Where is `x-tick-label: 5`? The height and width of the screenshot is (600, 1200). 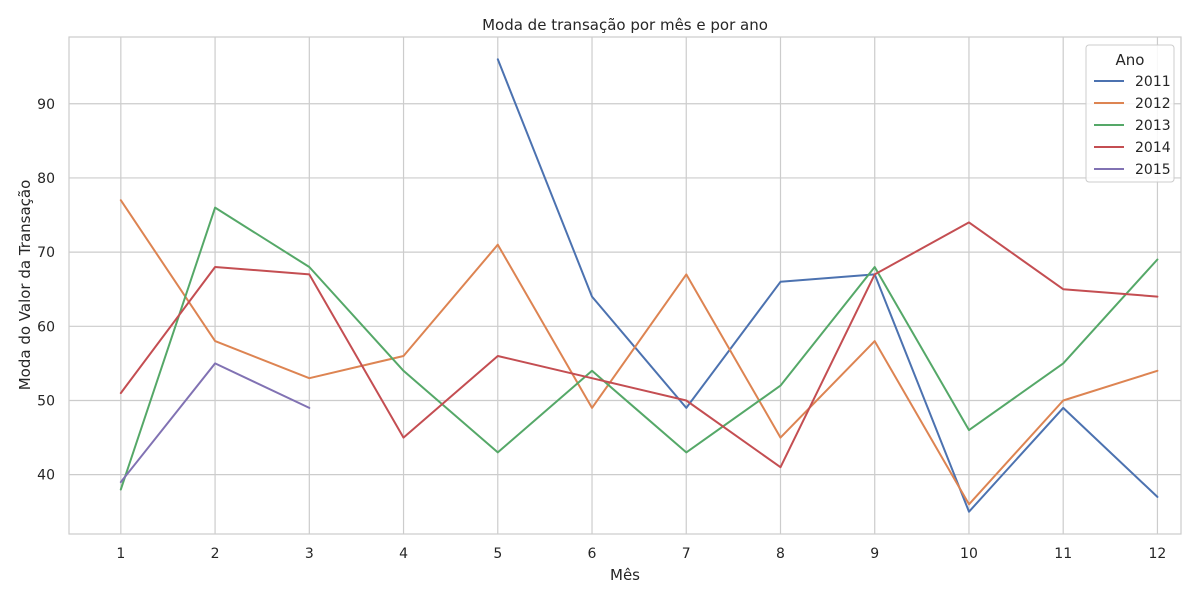
x-tick-label: 5 is located at coordinates (497, 554).